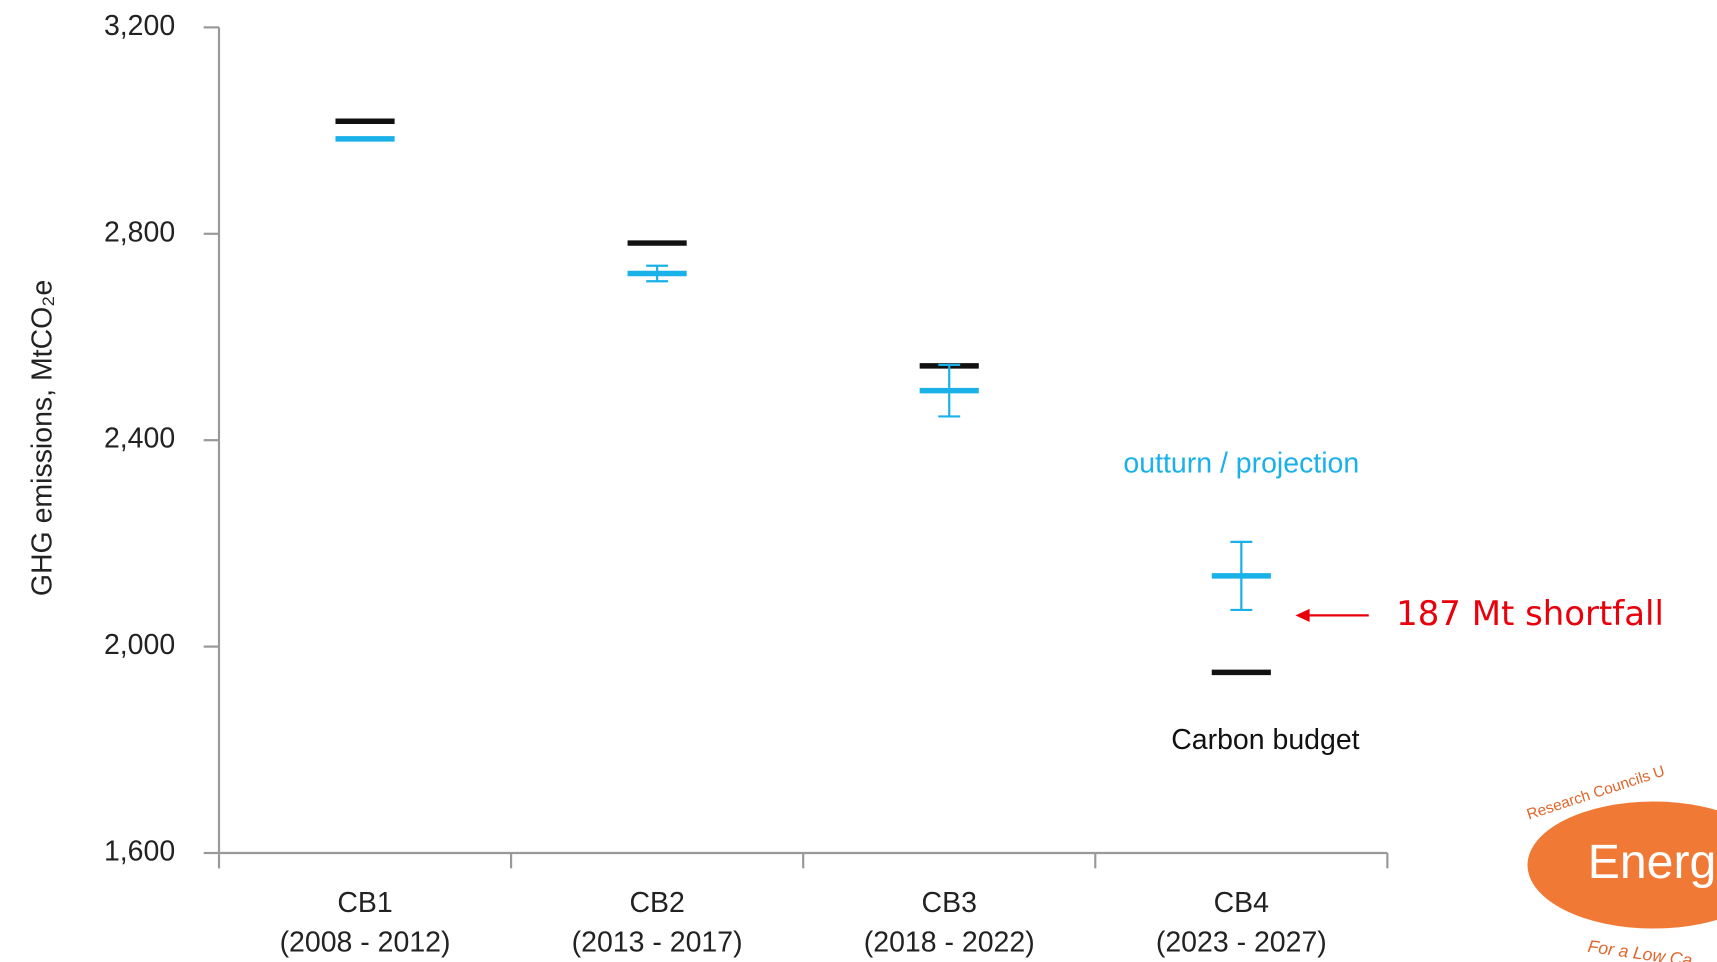 Image resolution: width=1717 pixels, height=962 pixels. I want to click on y-tick-label: 2,000, so click(139, 645).